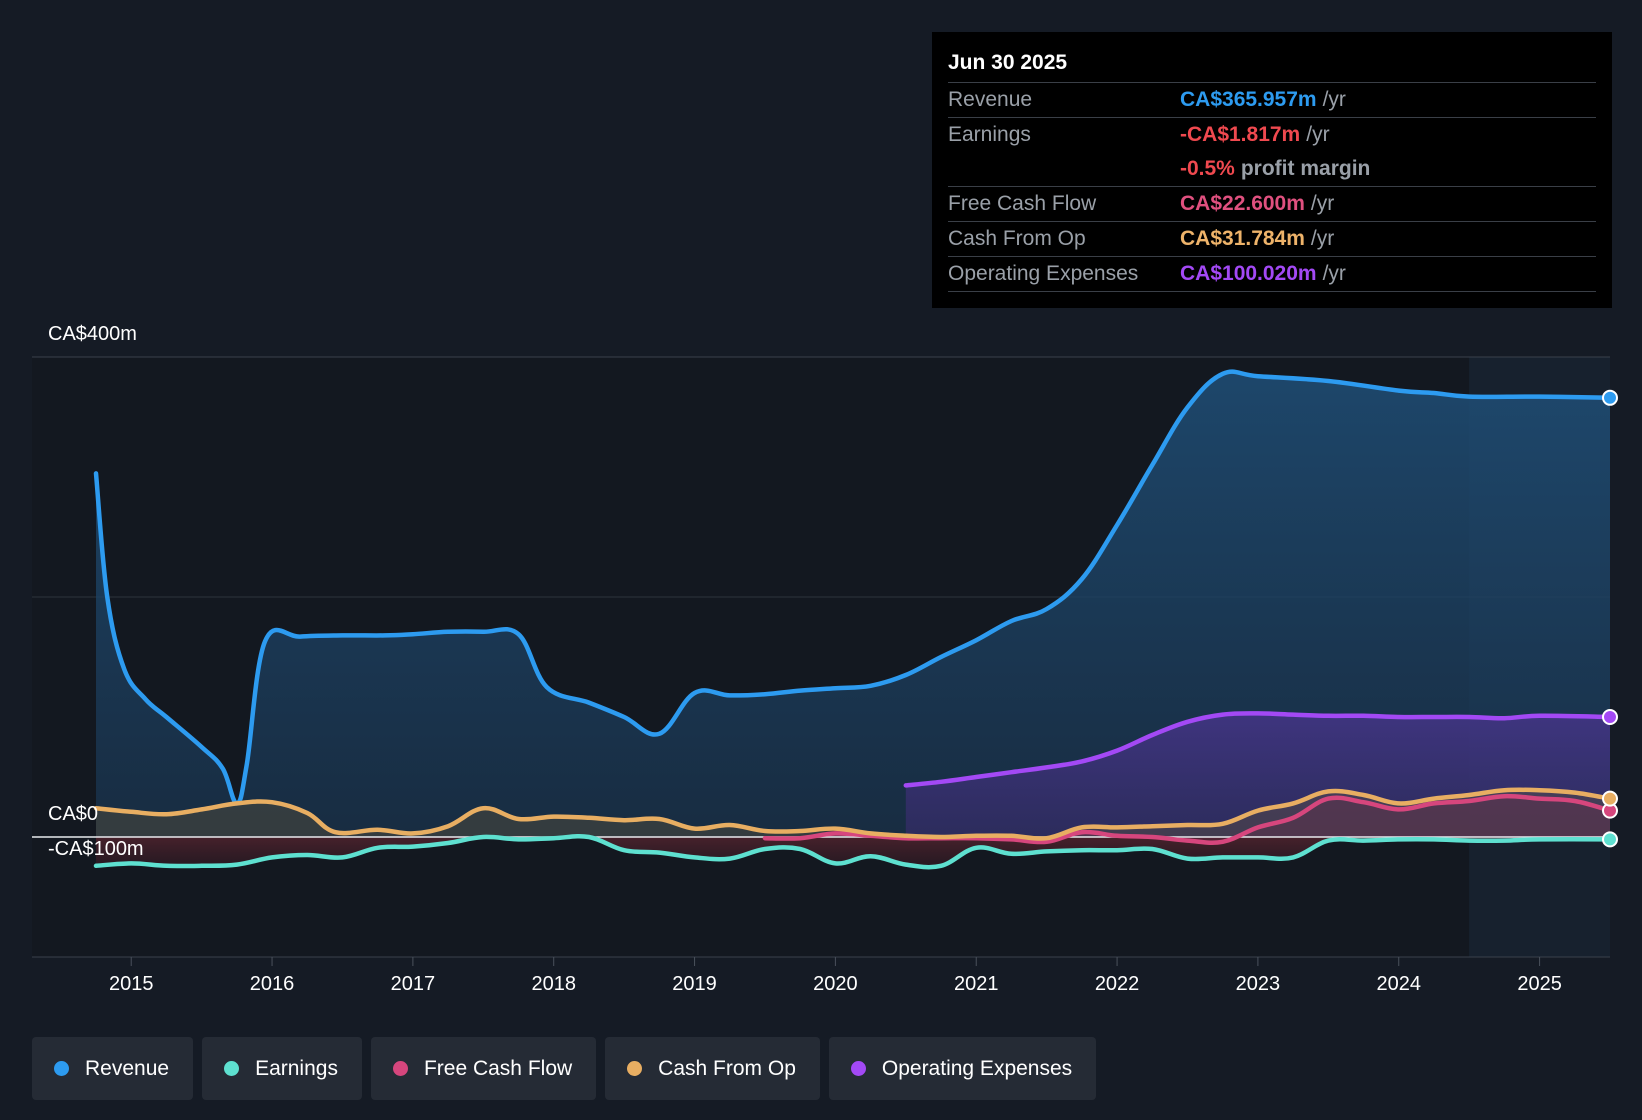 Image resolution: width=1642 pixels, height=1120 pixels. Describe the element at coordinates (1272, 64) in the screenshot. I see `tooltip-date: Jun 30 2025` at that location.